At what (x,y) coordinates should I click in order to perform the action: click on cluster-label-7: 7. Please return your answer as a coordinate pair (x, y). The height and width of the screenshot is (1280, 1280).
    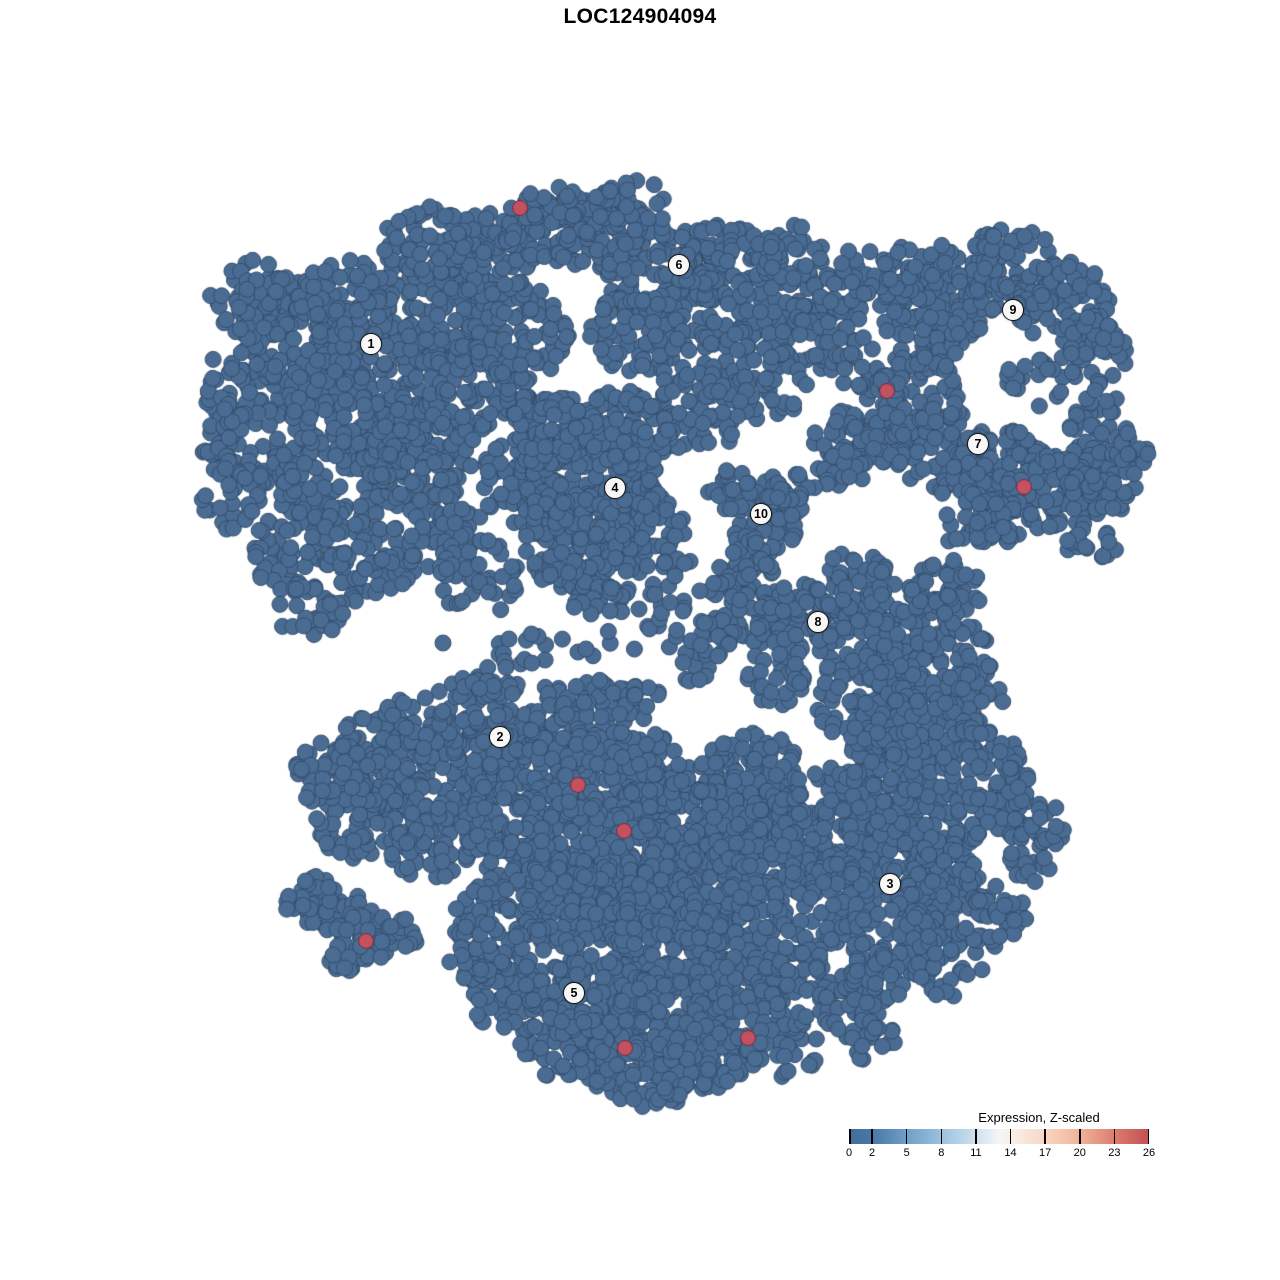
    Looking at the image, I should click on (978, 444).